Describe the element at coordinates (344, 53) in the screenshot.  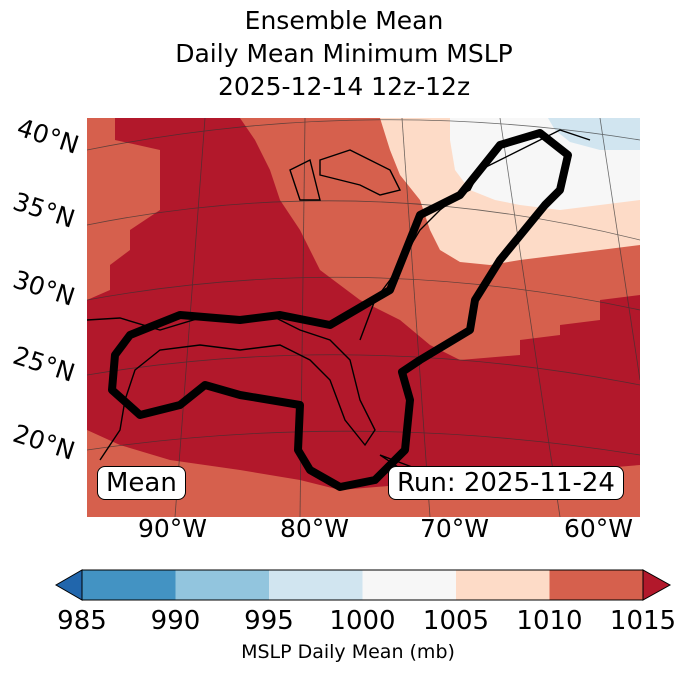
I see `title-line-2: Daily Mean Minimum MSLP` at that location.